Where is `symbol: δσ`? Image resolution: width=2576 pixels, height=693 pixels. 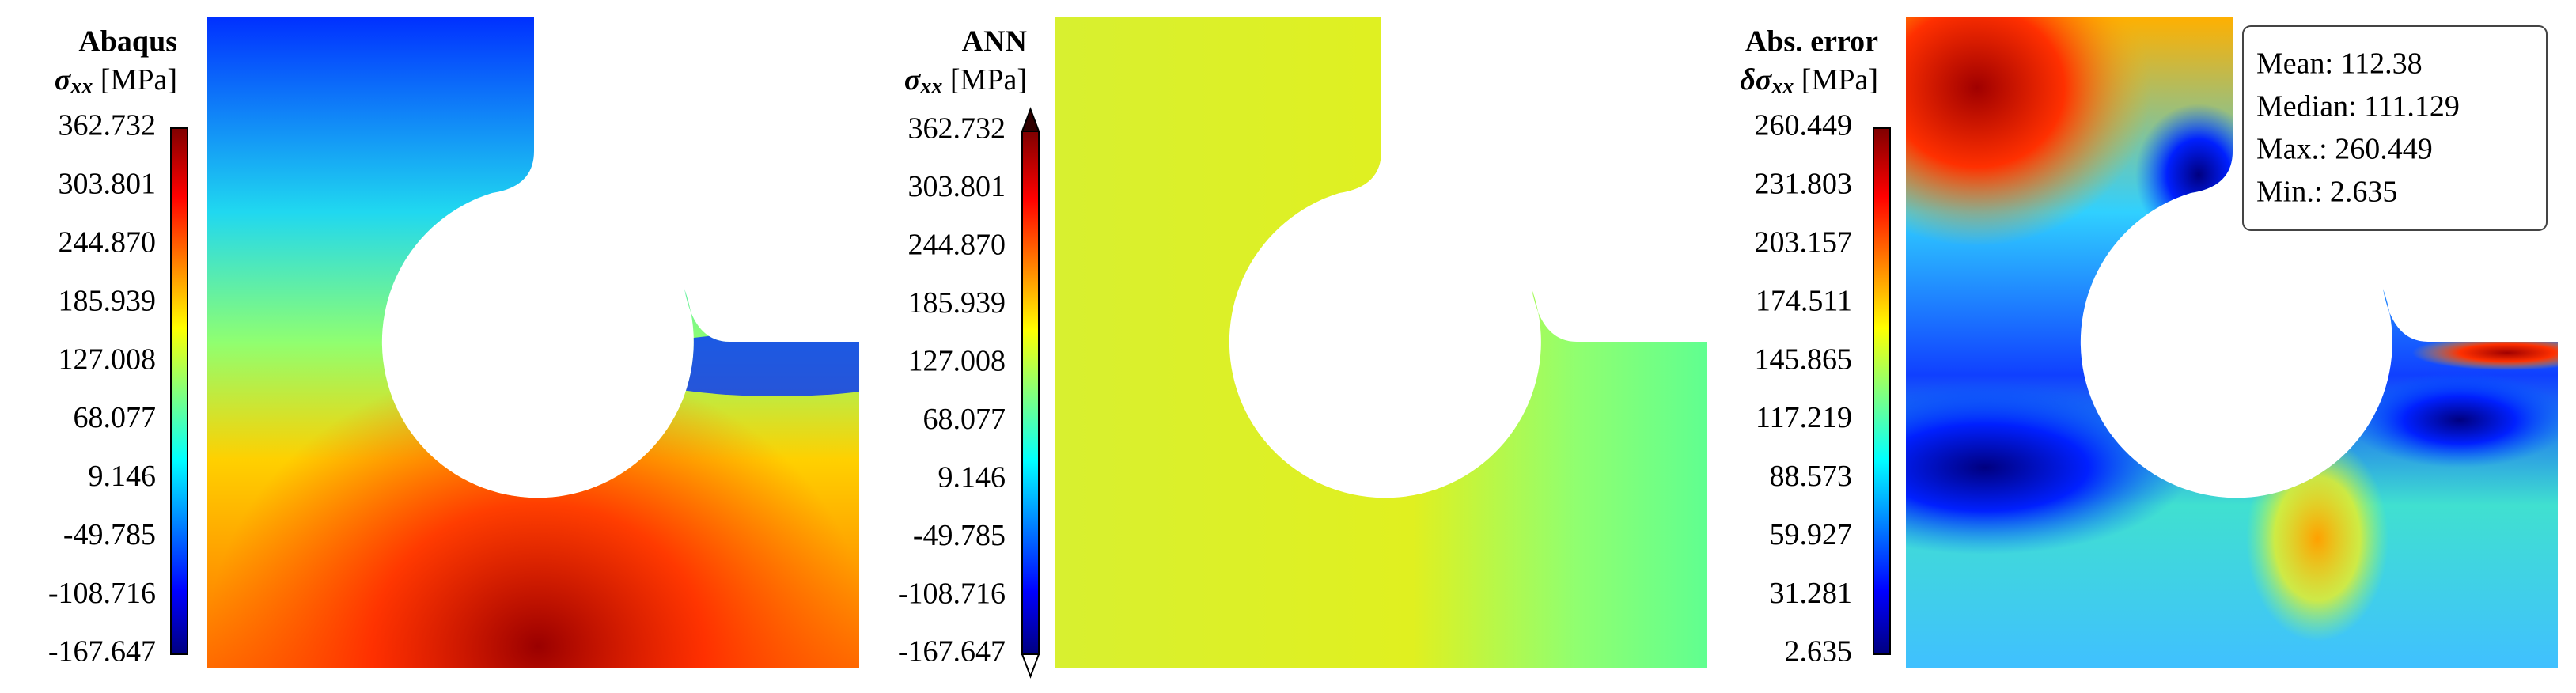
symbol: δσ is located at coordinates (1756, 80).